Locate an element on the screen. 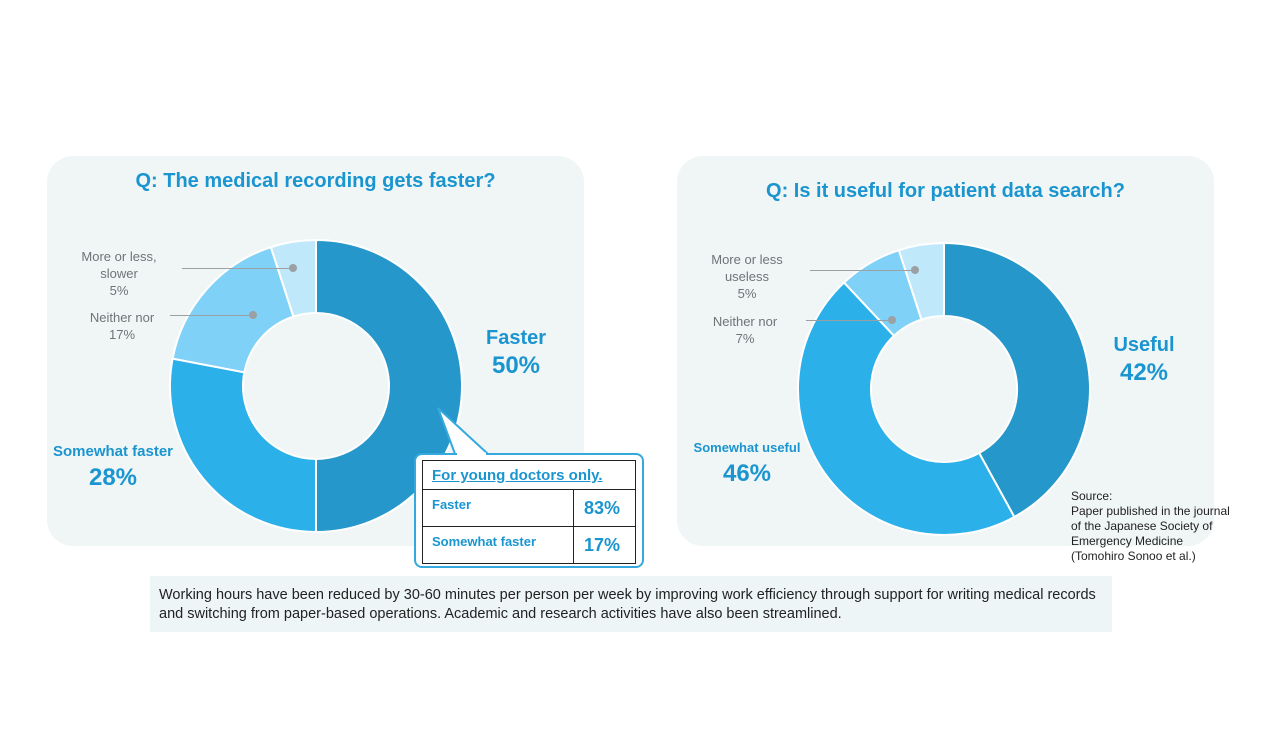  source-line: (Tomohiro Sonoo et al.) is located at coordinates (1133, 556).